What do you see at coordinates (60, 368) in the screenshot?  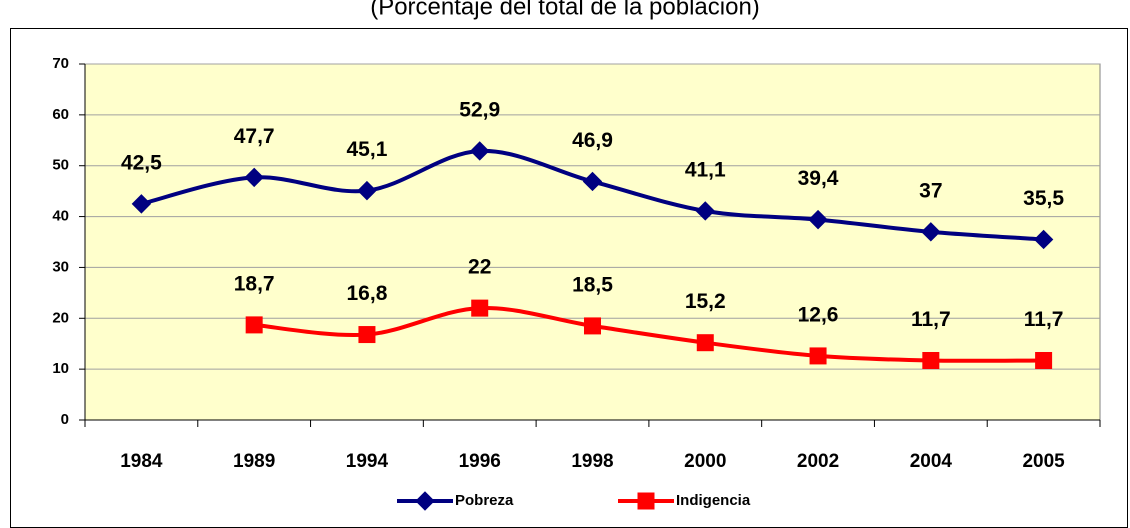 I see `y-tick-label: 10` at bounding box center [60, 368].